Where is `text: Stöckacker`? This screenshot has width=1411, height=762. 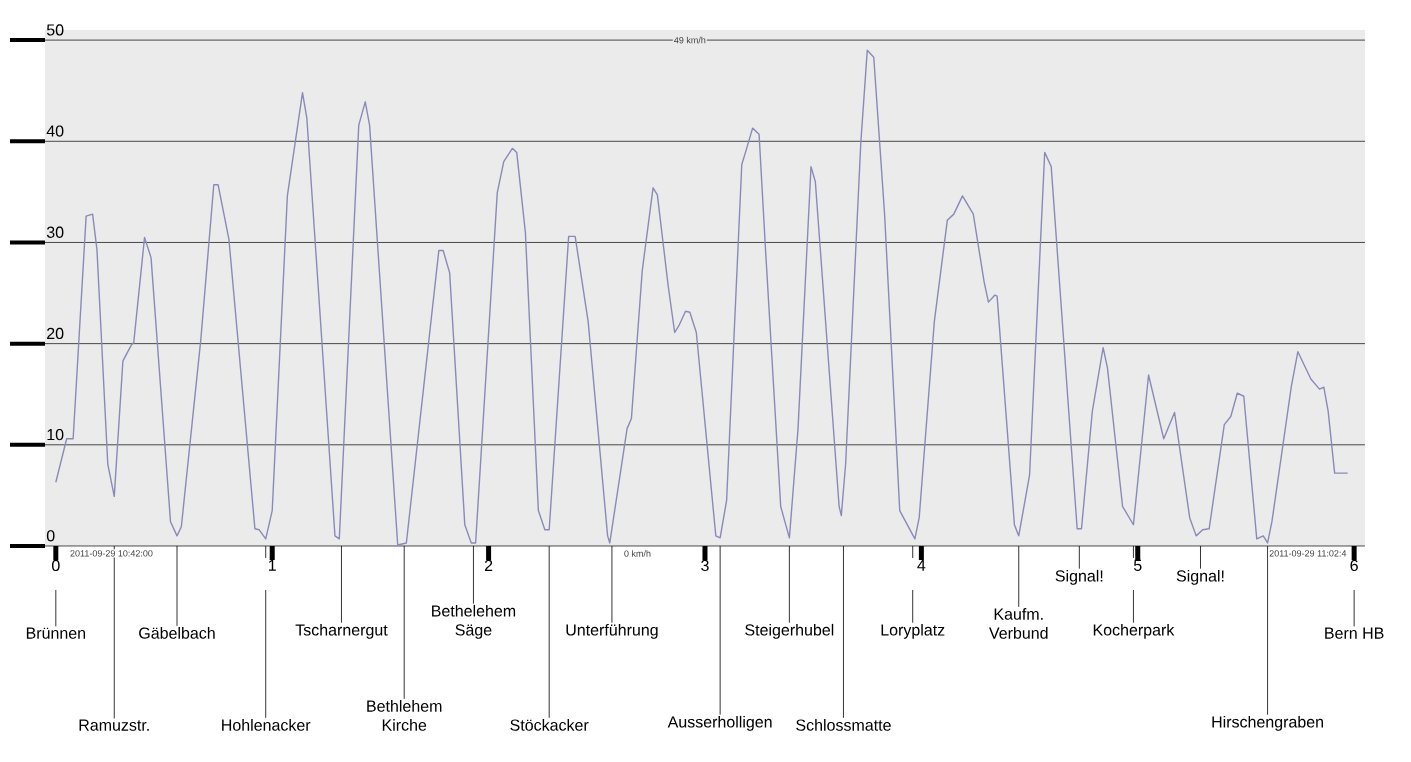 text: Stöckacker is located at coordinates (549, 725).